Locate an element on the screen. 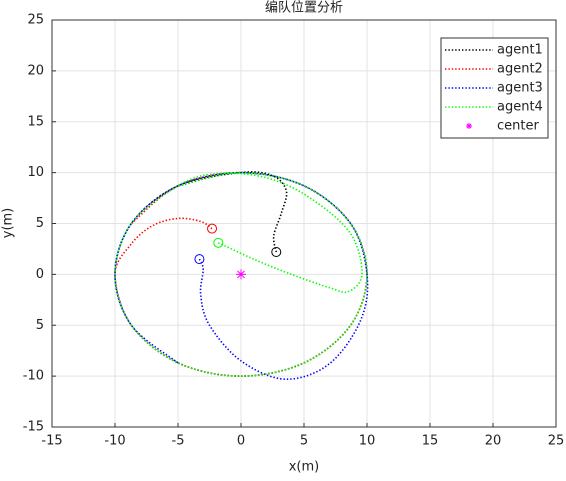  legend-marker is located at coordinates (469, 126).